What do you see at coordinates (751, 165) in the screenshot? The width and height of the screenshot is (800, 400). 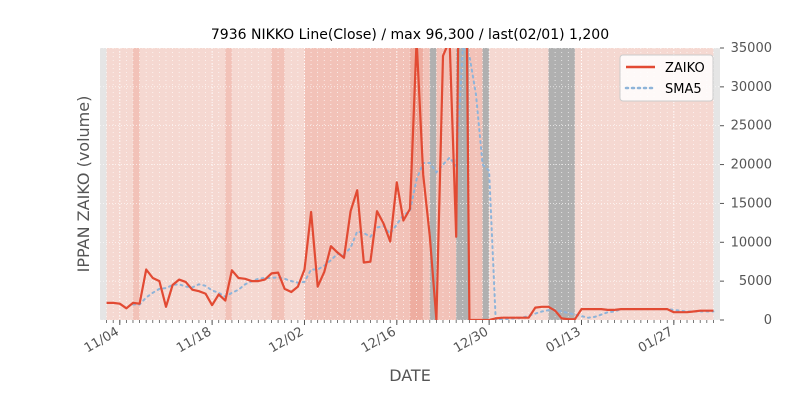 I see `y-tick-label: 20000` at bounding box center [751, 165].